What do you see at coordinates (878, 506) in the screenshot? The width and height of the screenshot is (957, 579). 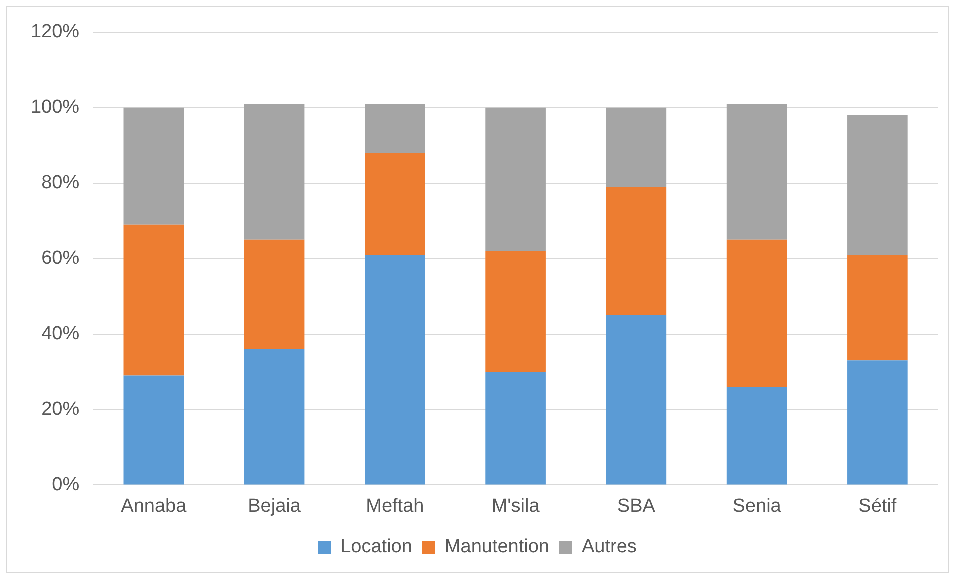 I see `x-tick-label: Sétif` at bounding box center [878, 506].